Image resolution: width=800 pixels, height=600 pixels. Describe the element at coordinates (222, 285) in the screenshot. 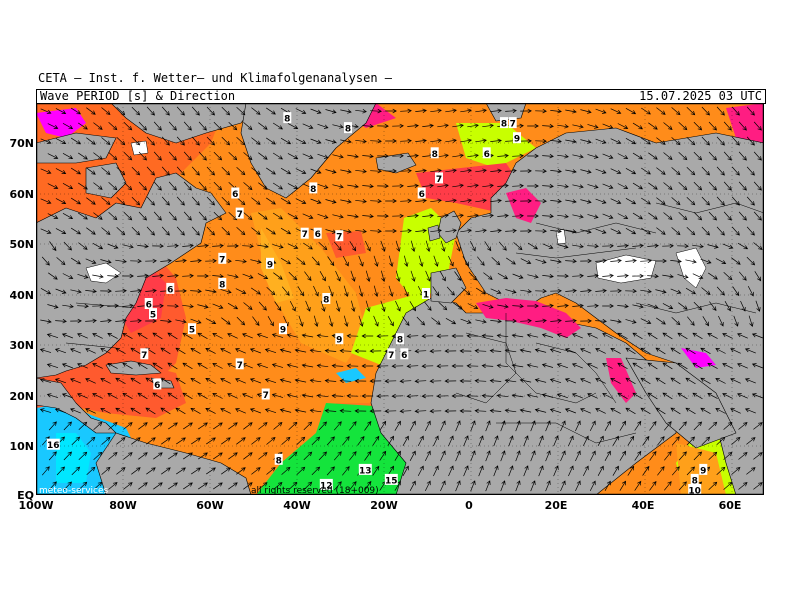

I see `period-label: 8` at that location.